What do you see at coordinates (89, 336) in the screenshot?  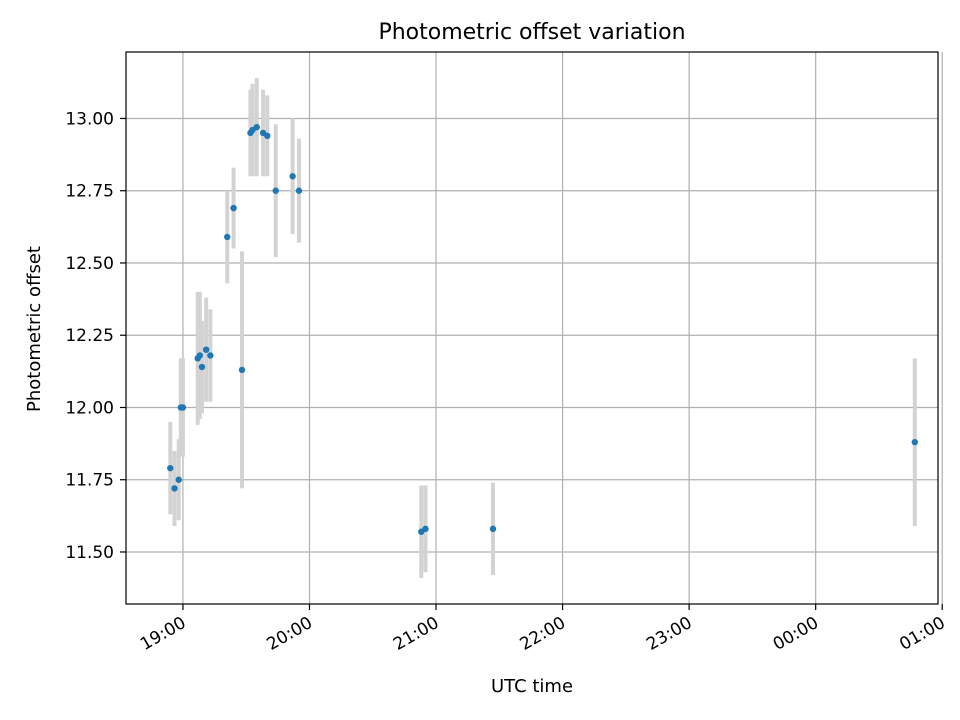 I see `y-tick-label: 12.25` at bounding box center [89, 336].